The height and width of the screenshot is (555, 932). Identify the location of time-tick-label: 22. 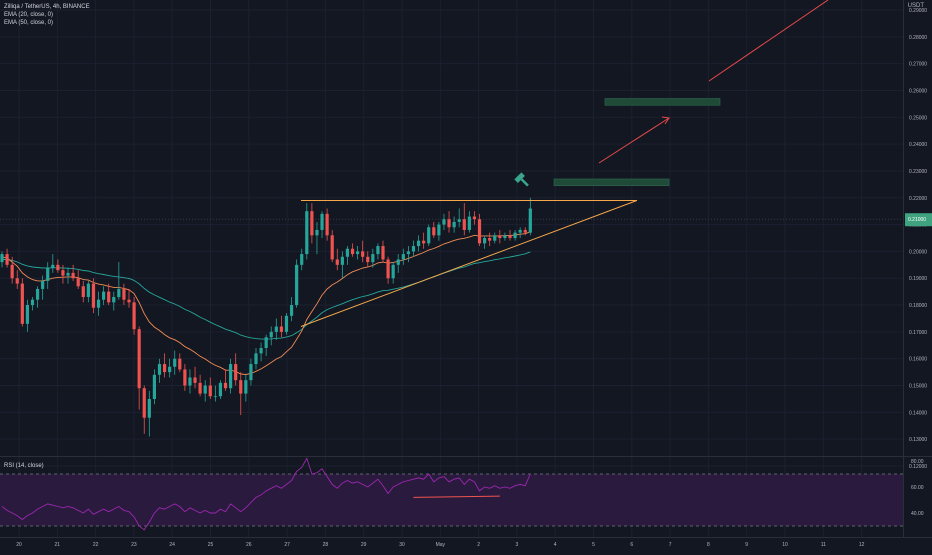
(96, 545).